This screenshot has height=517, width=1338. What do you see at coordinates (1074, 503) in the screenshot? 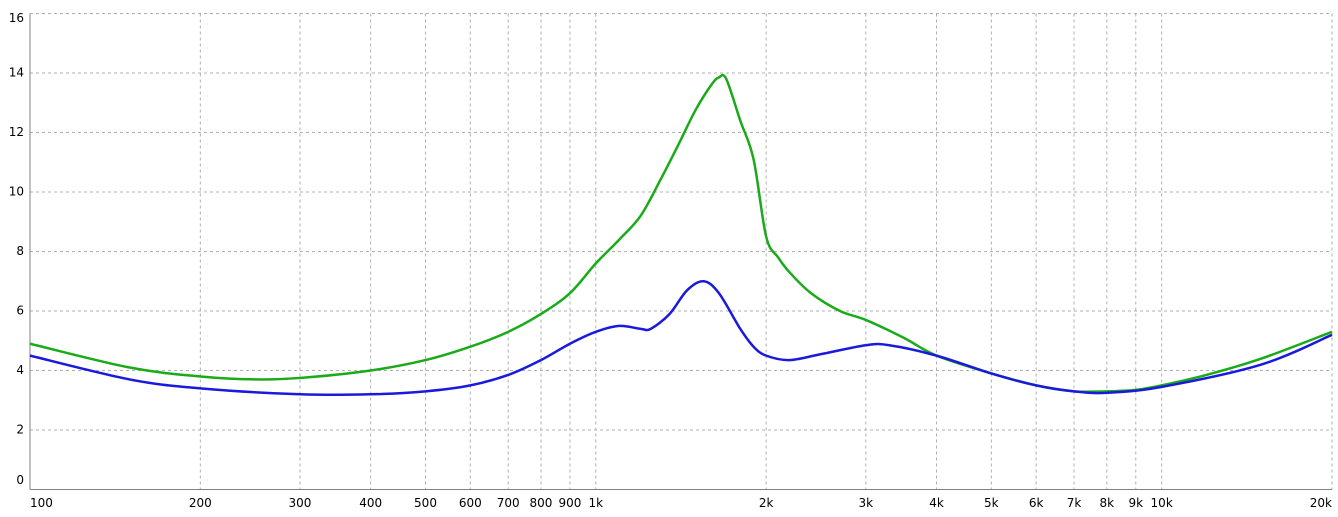
I see `x-tick-label: 7k` at bounding box center [1074, 503].